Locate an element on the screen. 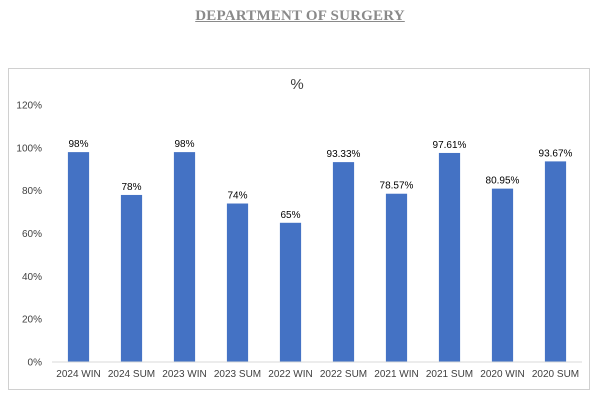 Image resolution: width=600 pixels, height=400 pixels. x-tick-label: 2021 WIN is located at coordinates (396, 374).